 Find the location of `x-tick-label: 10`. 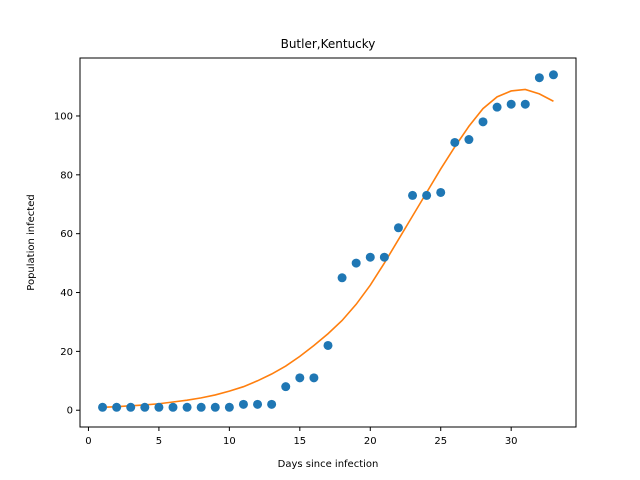

x-tick-label: 10 is located at coordinates (229, 441).